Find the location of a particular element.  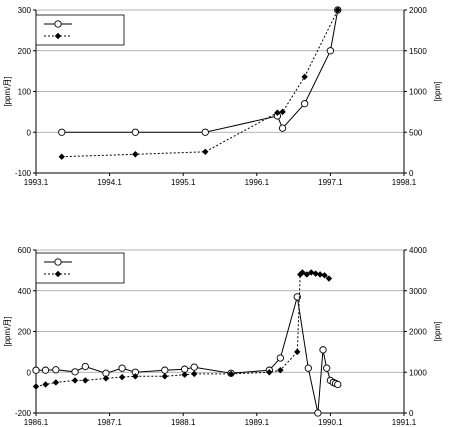

y-tick-label-right: 500 is located at coordinates (416, 132).